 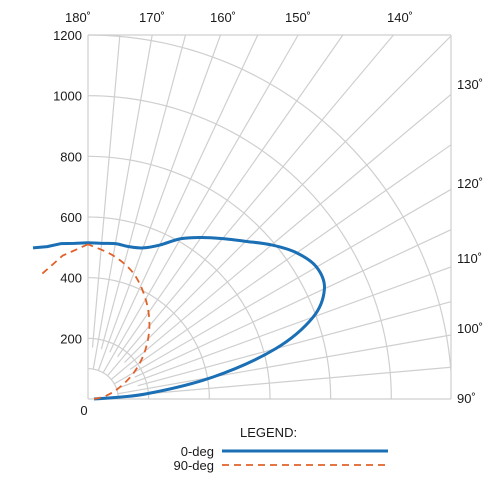 I want to click on angle-tick-label-right-4: 90˚, so click(x=466, y=398).